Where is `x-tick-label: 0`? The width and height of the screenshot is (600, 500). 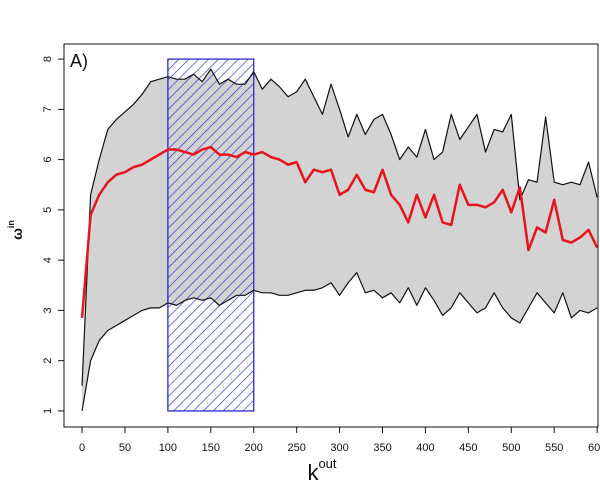 x-tick-label: 0 is located at coordinates (82, 448).